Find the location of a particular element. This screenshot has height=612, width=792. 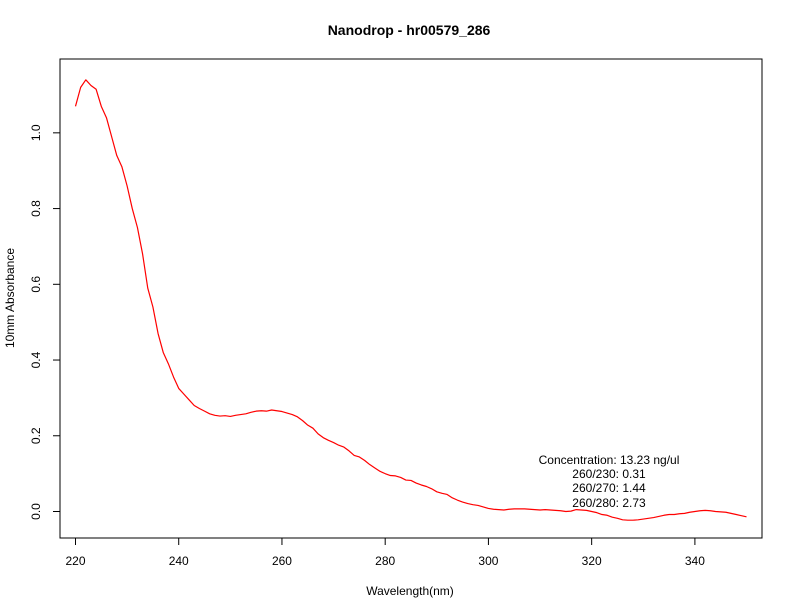

y-axis-label: 10mm Absorbance is located at coordinates (10, 298).